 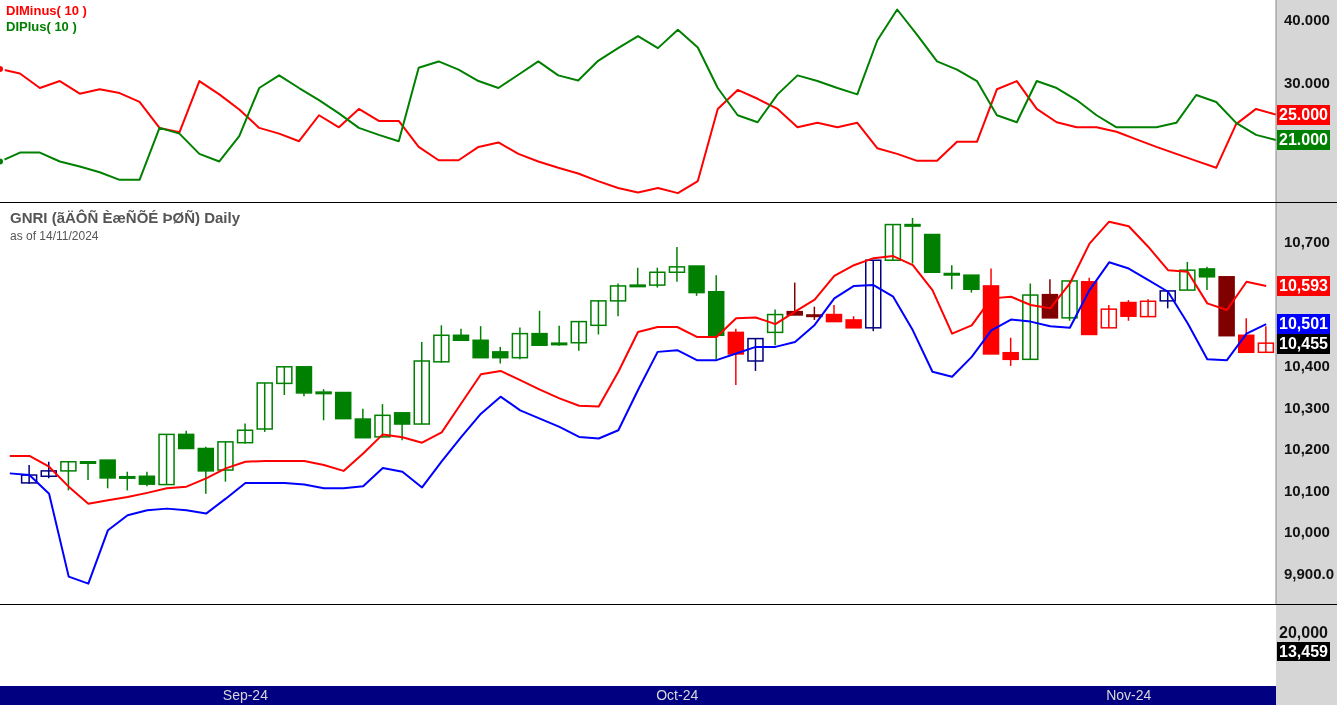 I want to click on y-tick-label: 10,400, so click(x=1307, y=366).